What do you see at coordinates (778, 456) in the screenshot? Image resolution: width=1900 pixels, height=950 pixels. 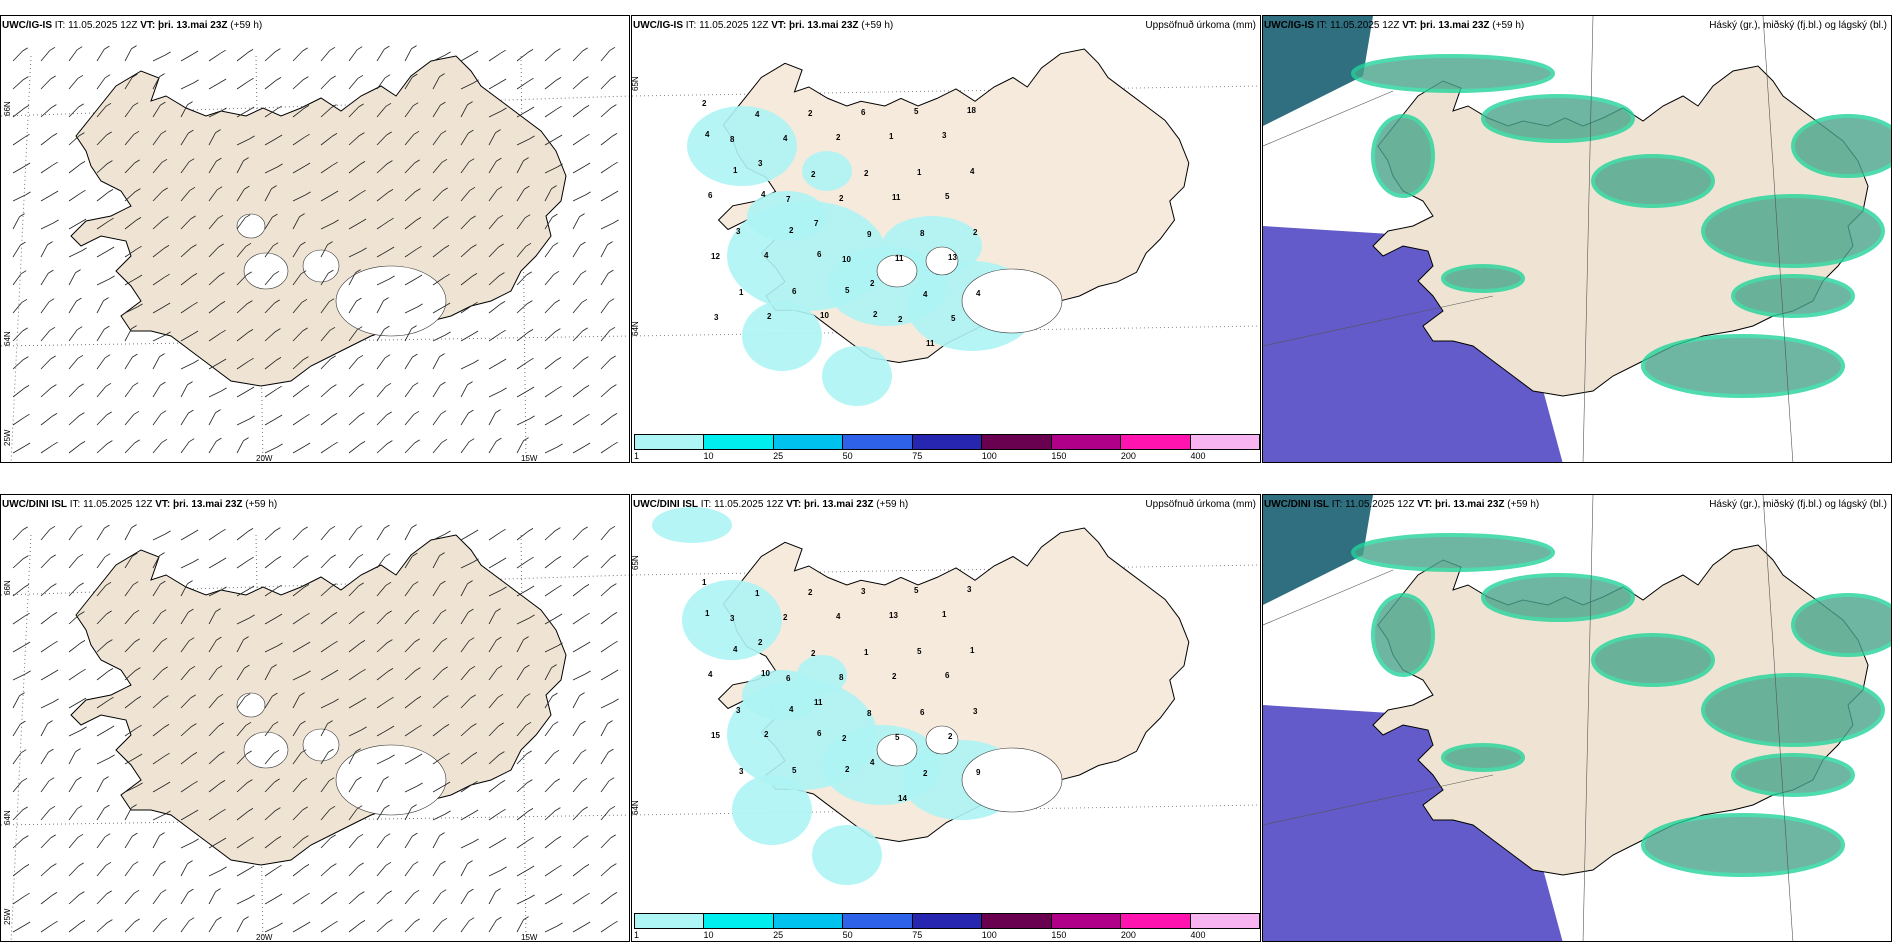 I see `colorbar-tick: 25` at bounding box center [778, 456].